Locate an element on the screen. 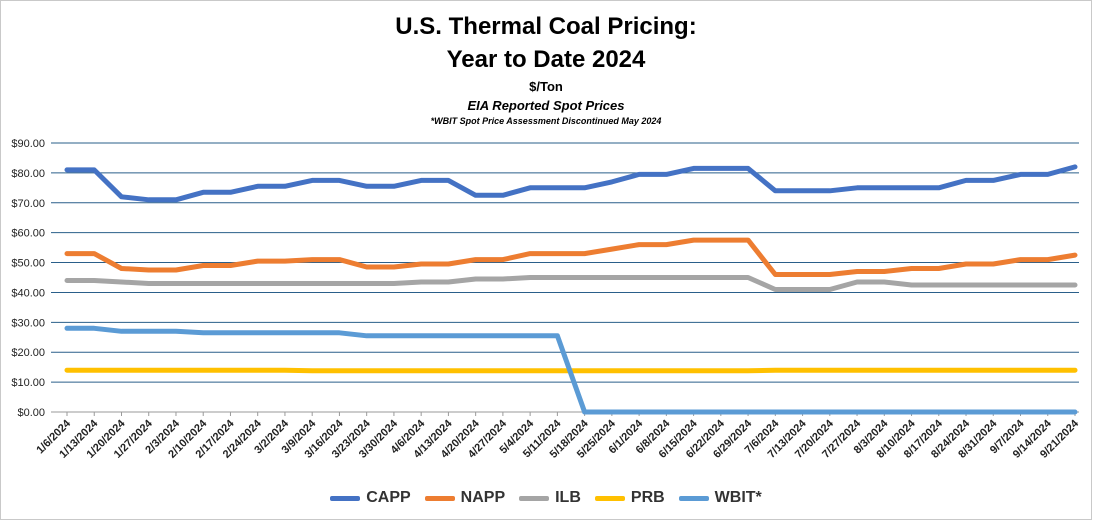  legend-label: NAPP is located at coordinates (483, 497).